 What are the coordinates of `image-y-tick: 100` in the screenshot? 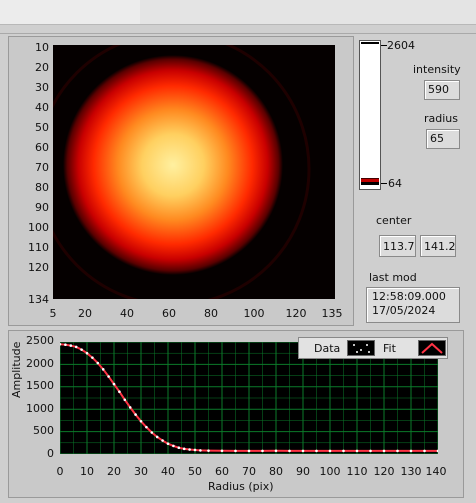 It's located at (38, 227).